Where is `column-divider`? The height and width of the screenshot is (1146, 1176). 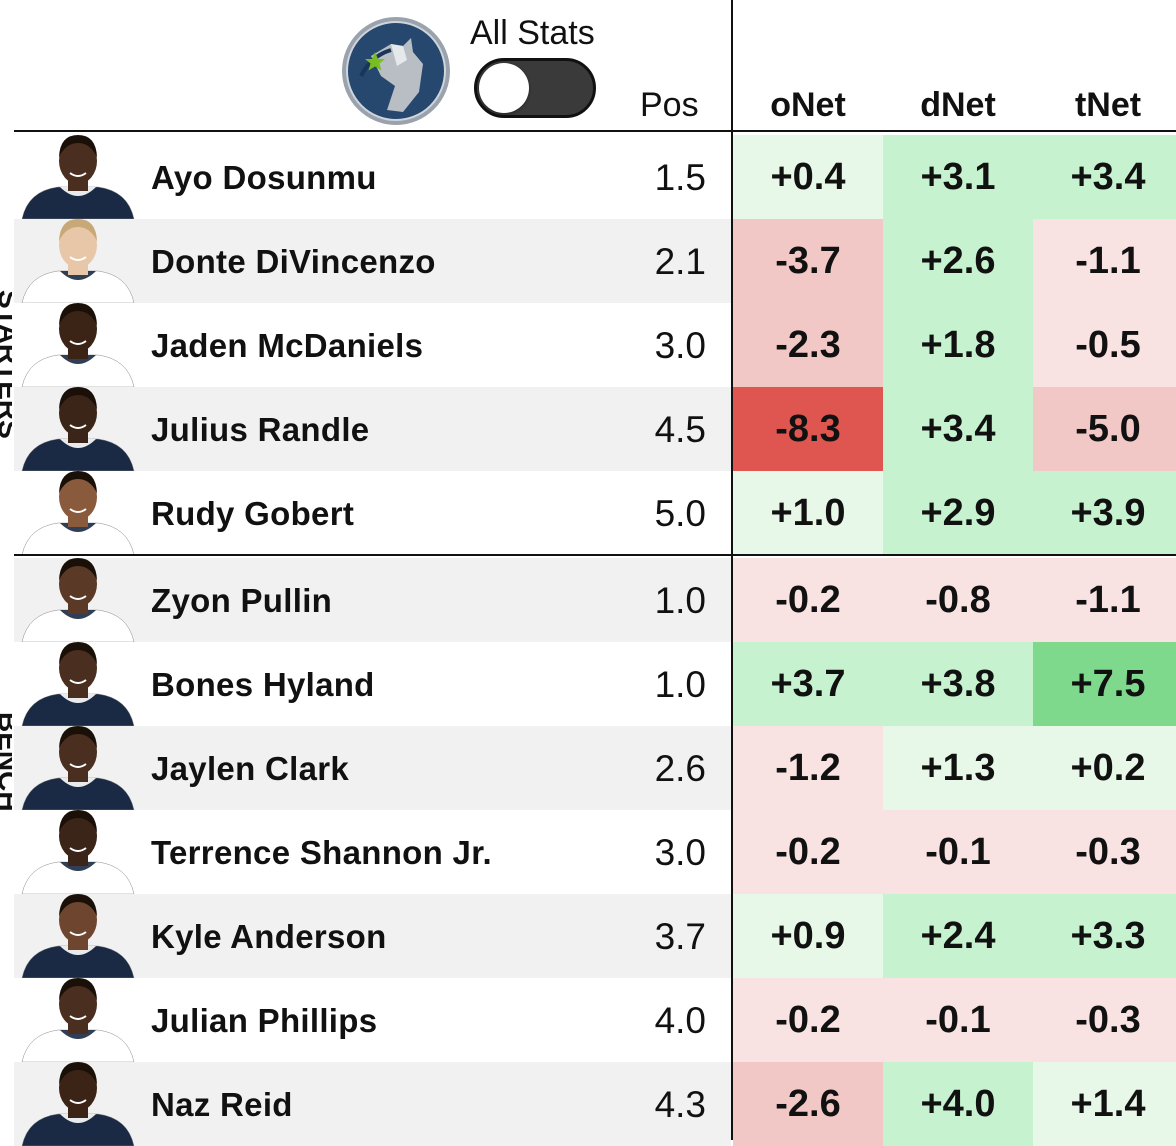
column-divider is located at coordinates (732, 570).